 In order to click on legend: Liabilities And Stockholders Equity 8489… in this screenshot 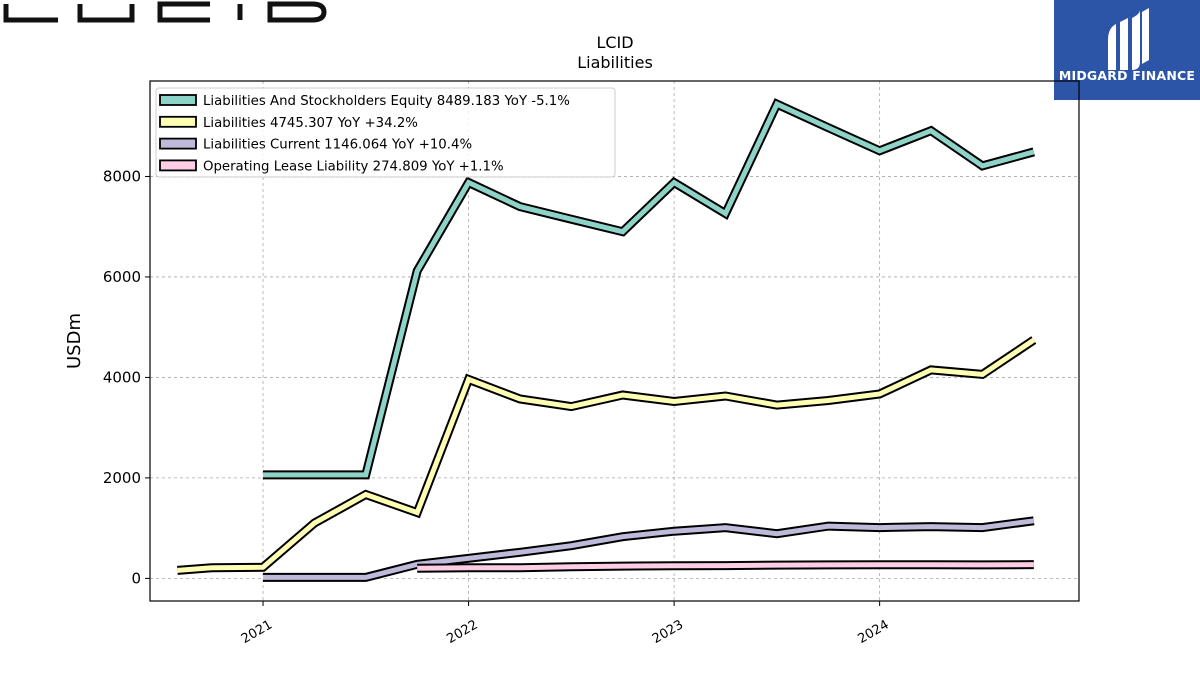, I will do `click(385, 132)`.